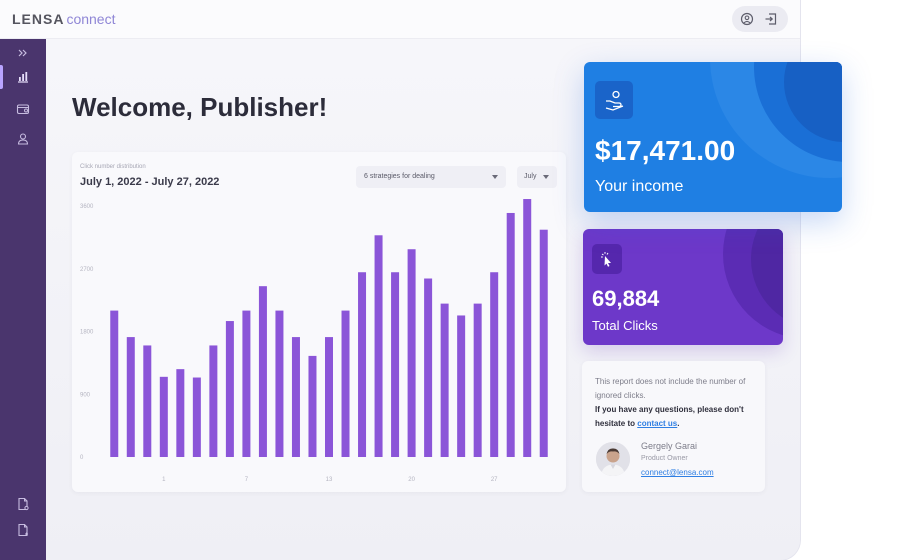 This screenshot has height=560, width=910. What do you see at coordinates (1, 77) in the screenshot?
I see `sidebar-active-indicator` at bounding box center [1, 77].